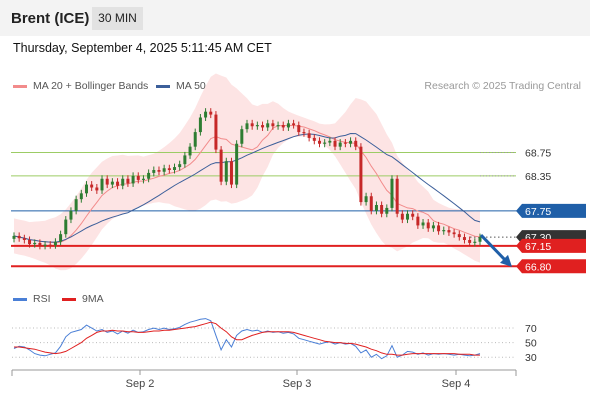 The height and width of the screenshot is (400, 590). I want to click on legend-ma20: MA 20 + Bollinger Bands, so click(80, 86).